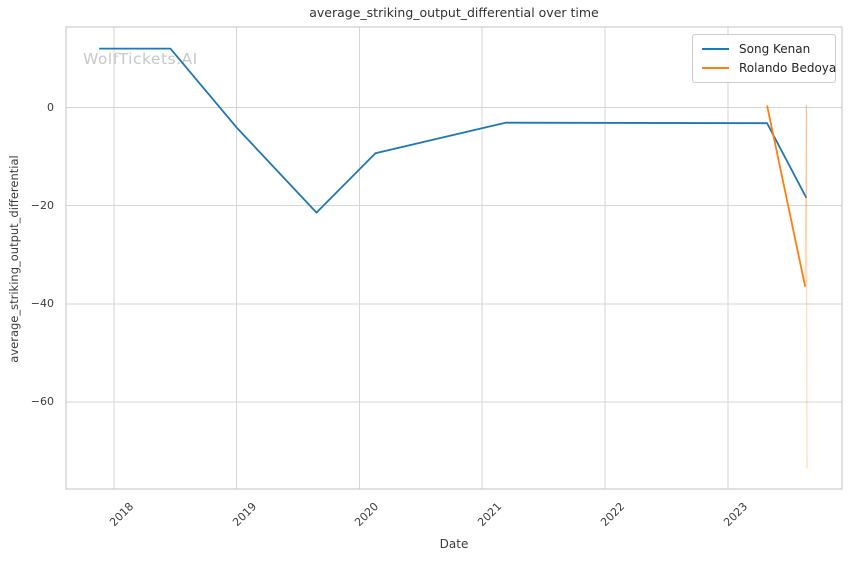 This screenshot has height=561, width=850. What do you see at coordinates (786, 196) in the screenshot?
I see `series-line-rolando-bedoya` at bounding box center [786, 196].